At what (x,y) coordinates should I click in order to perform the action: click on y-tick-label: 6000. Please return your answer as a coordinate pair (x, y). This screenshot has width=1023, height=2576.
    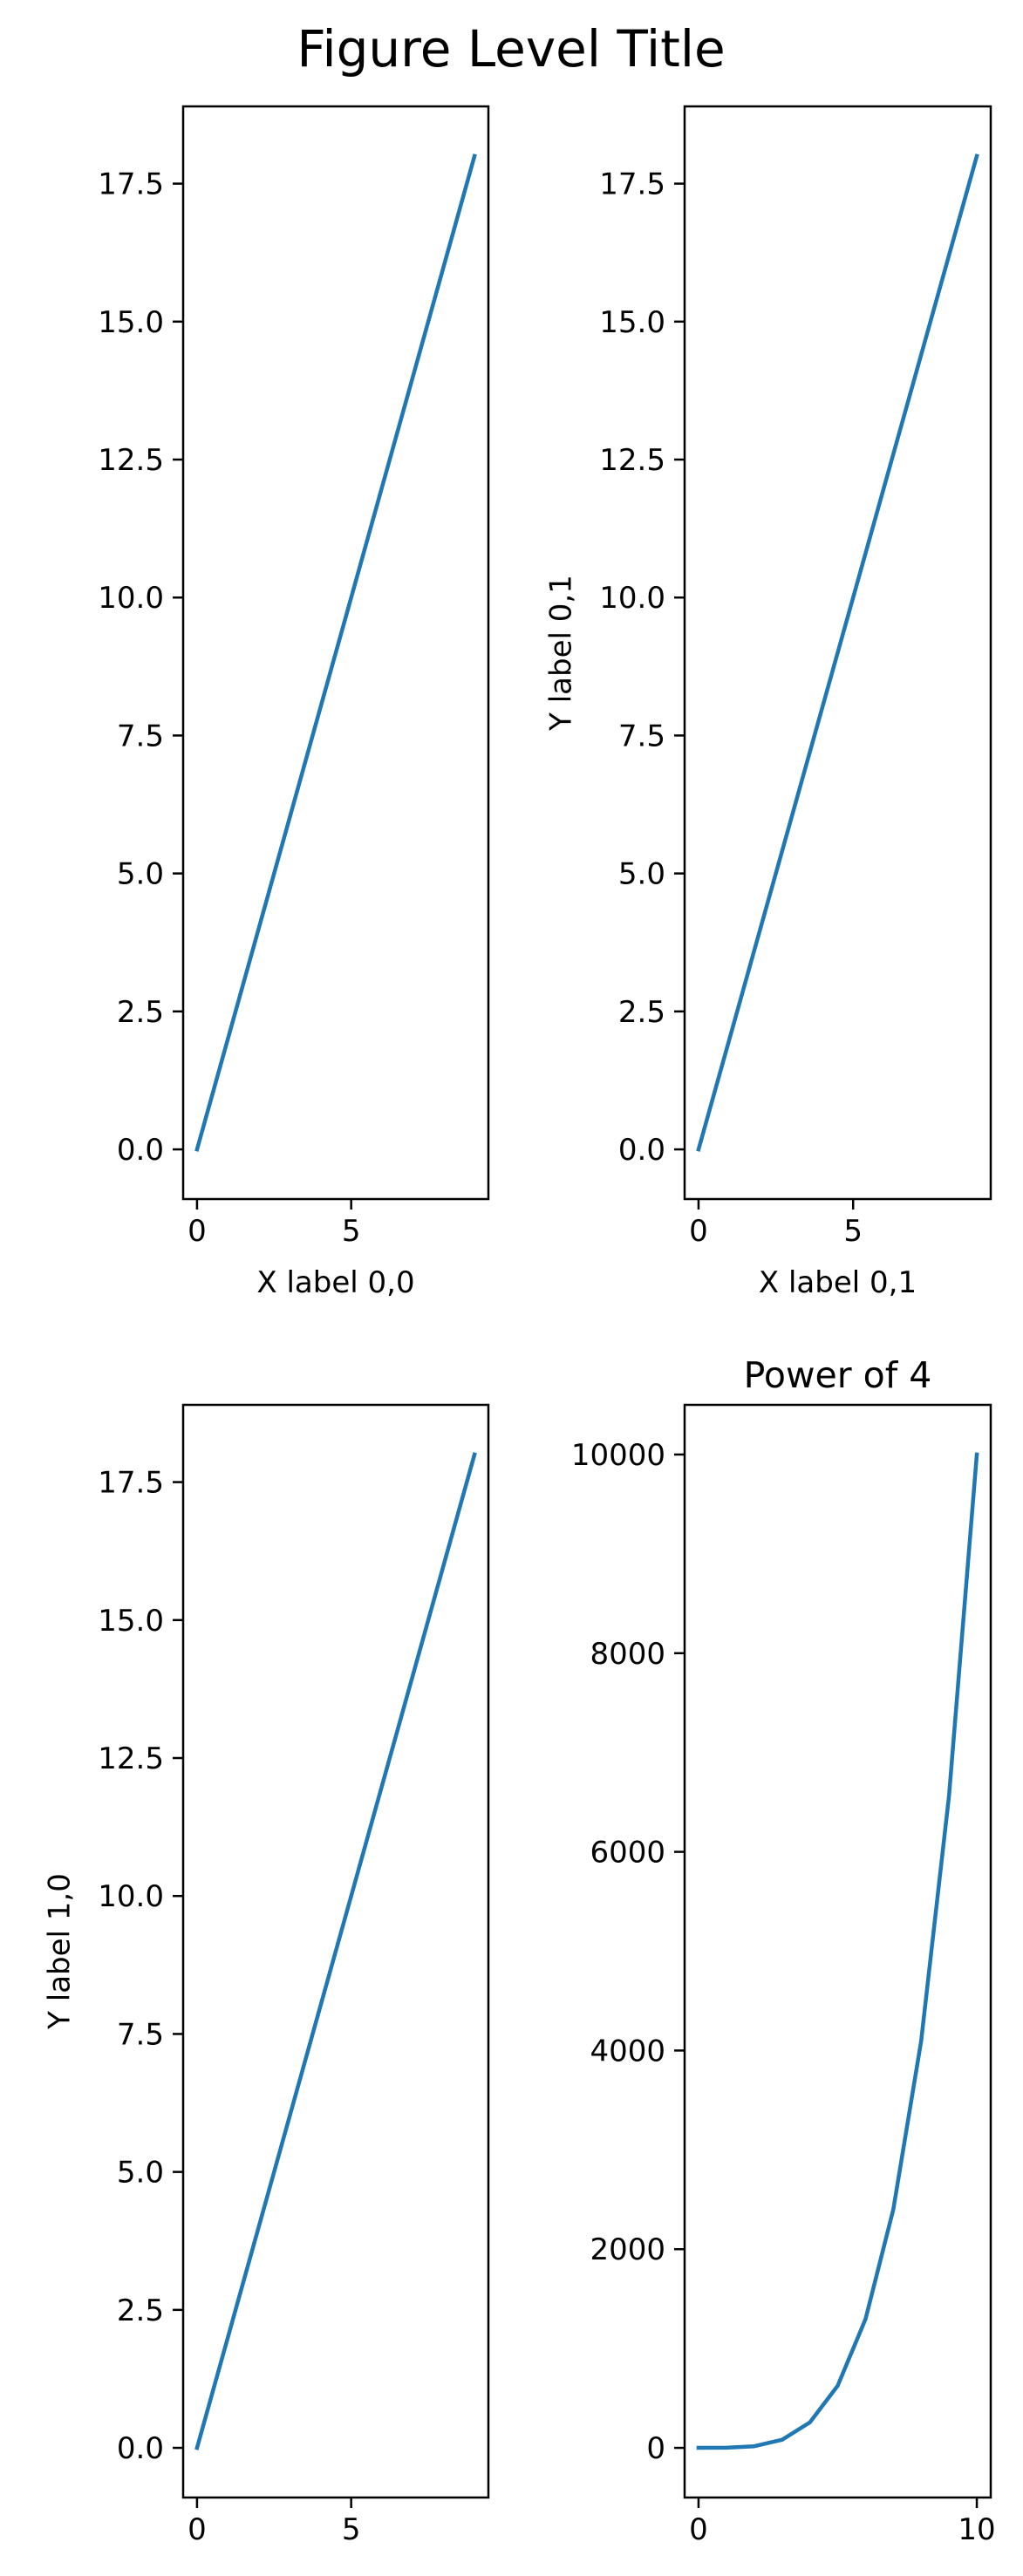
    Looking at the image, I should click on (628, 1854).